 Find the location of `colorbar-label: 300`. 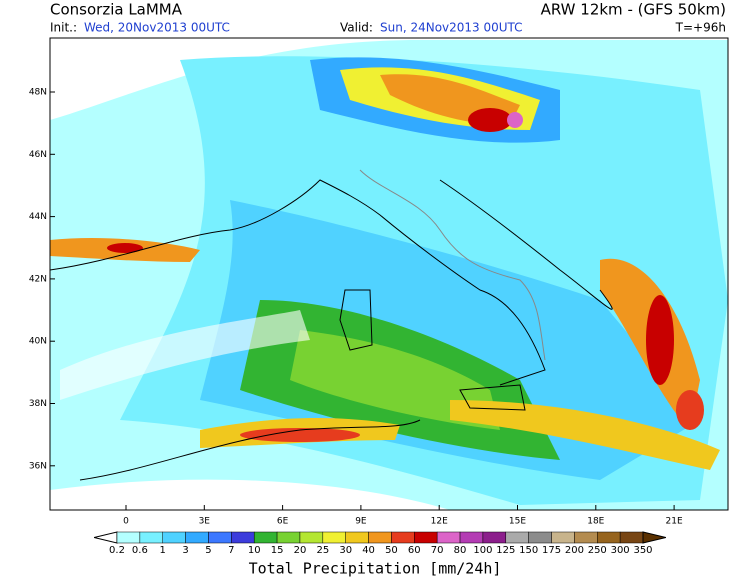

colorbar-label: 300 is located at coordinates (620, 550).